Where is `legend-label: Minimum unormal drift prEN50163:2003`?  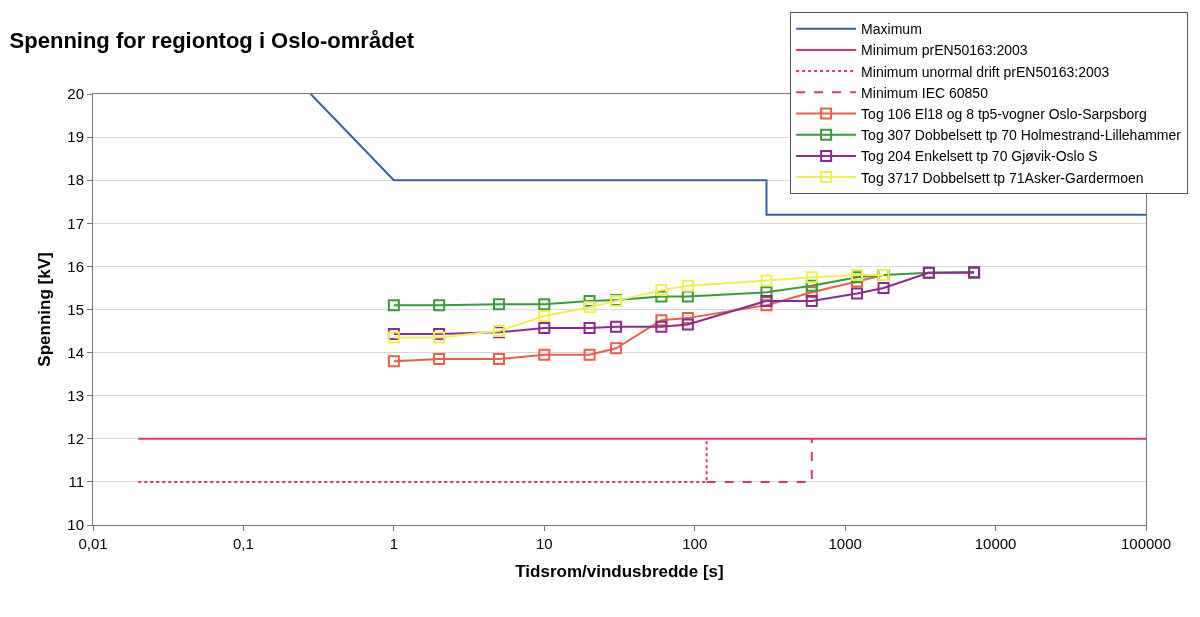 legend-label: Minimum unormal drift prEN50163:2003 is located at coordinates (985, 71).